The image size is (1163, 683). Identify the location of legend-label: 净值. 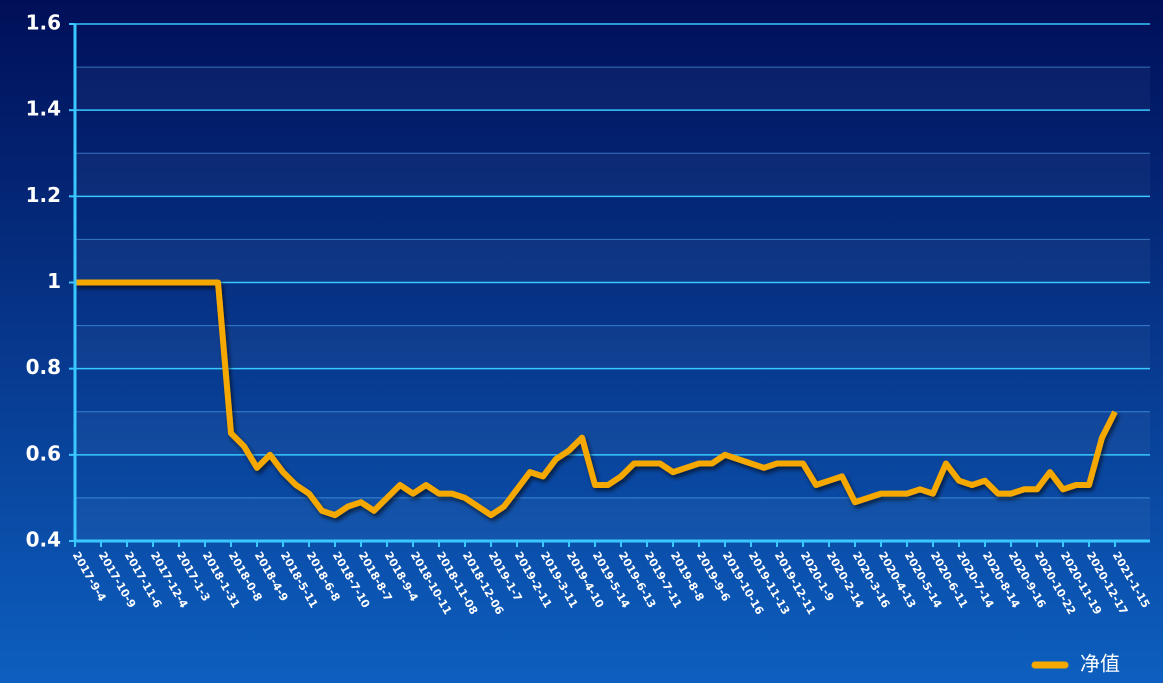
(1100, 664).